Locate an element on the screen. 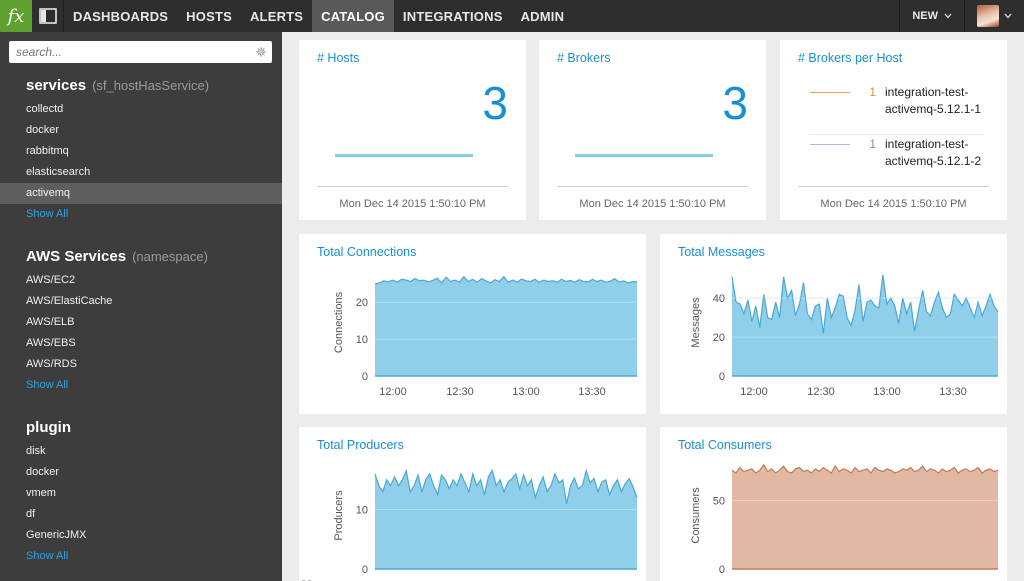  host-name: integration-test-activemq-5.12.1-1 is located at coordinates (933, 100).